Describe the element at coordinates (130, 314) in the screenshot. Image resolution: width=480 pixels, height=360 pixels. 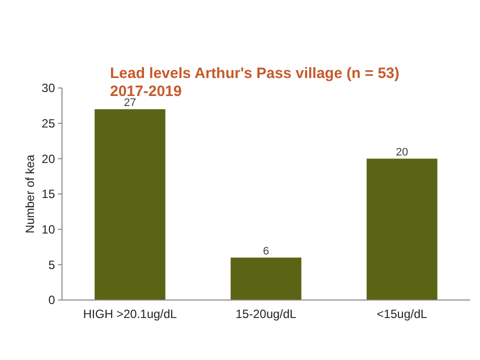
I see `x-tick-label: HIGH >20.1ug/dL` at that location.